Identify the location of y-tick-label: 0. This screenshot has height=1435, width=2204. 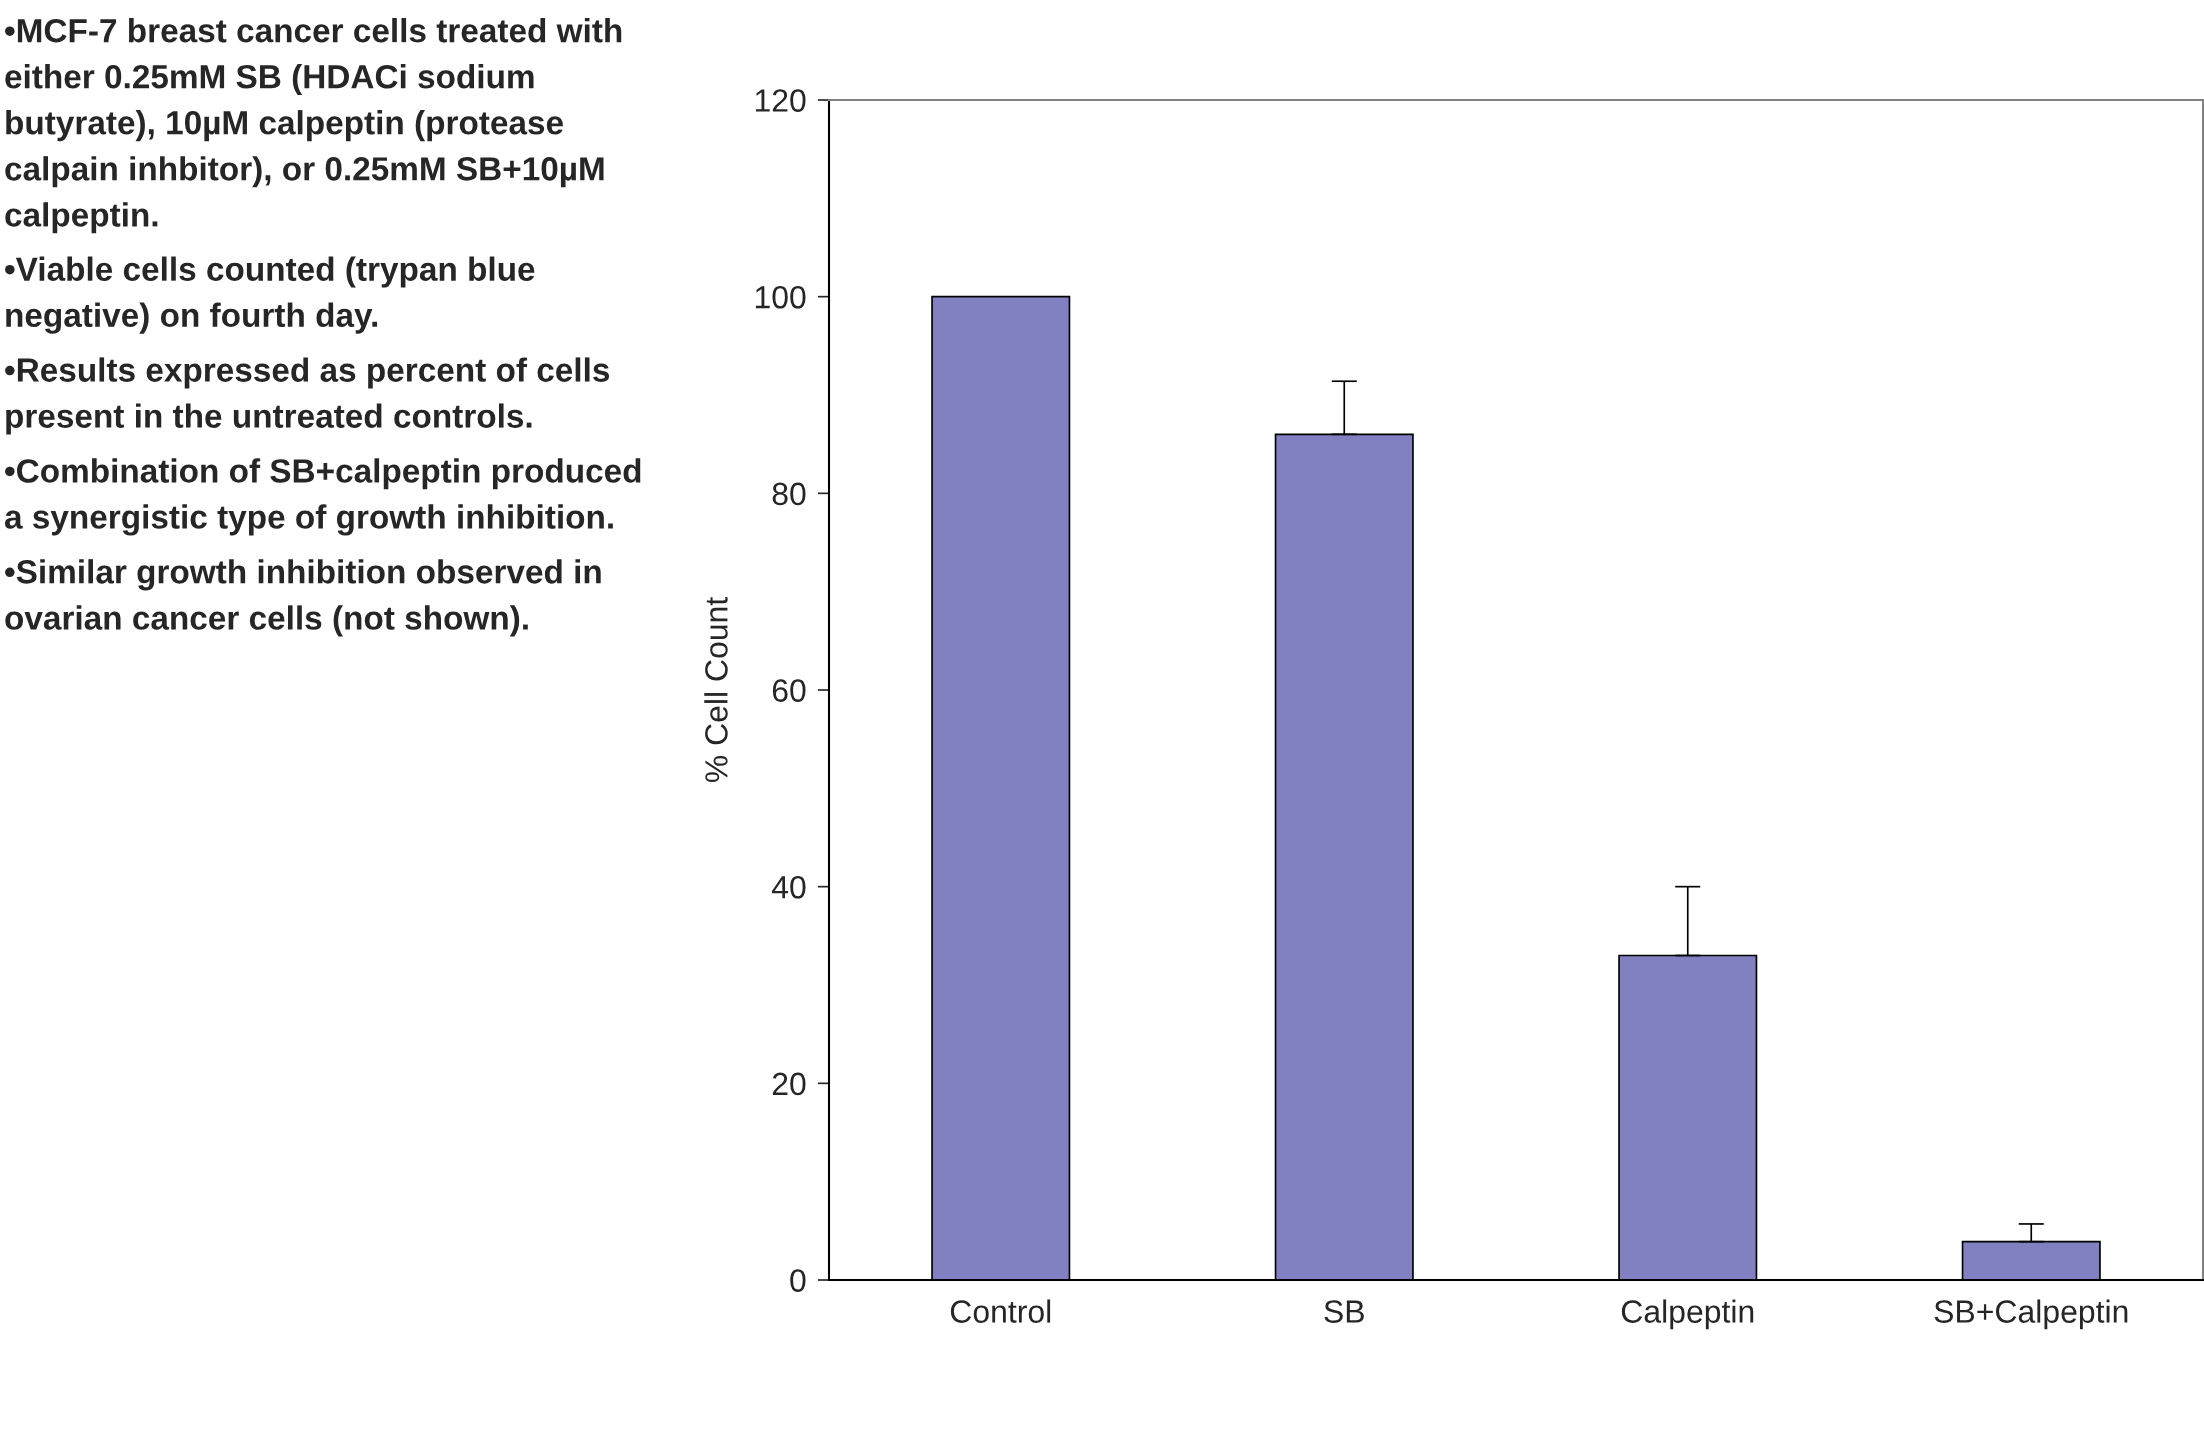
(798, 1280).